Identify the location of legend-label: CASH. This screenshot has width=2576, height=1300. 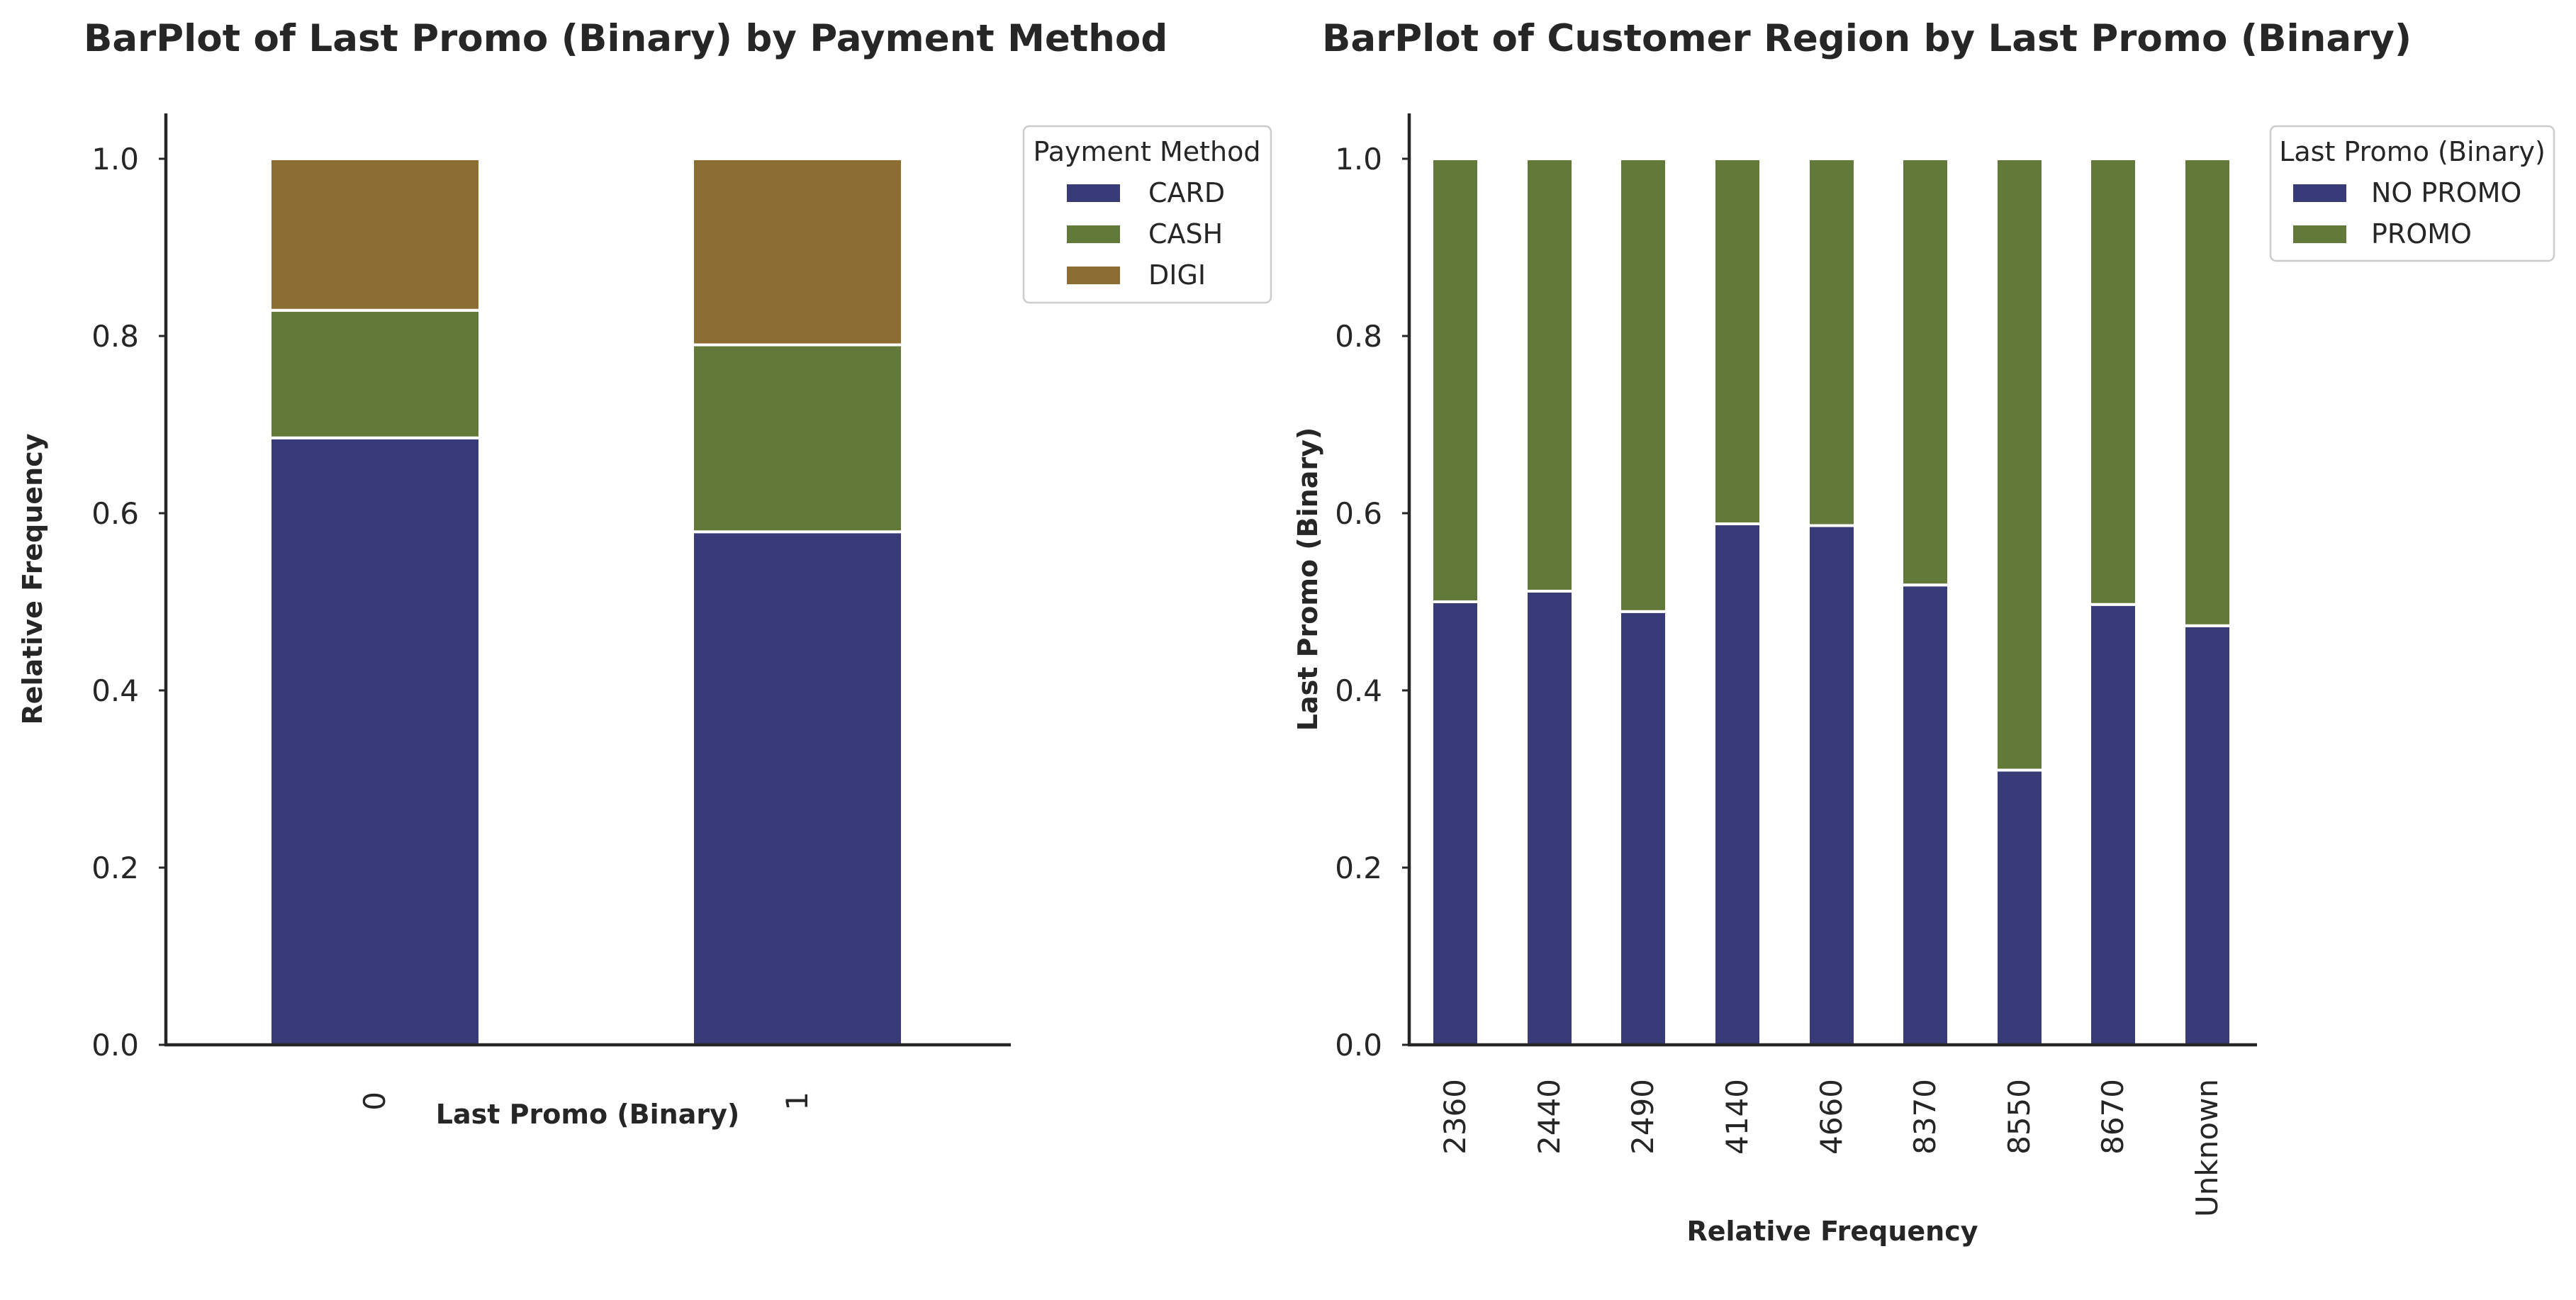
(1185, 234).